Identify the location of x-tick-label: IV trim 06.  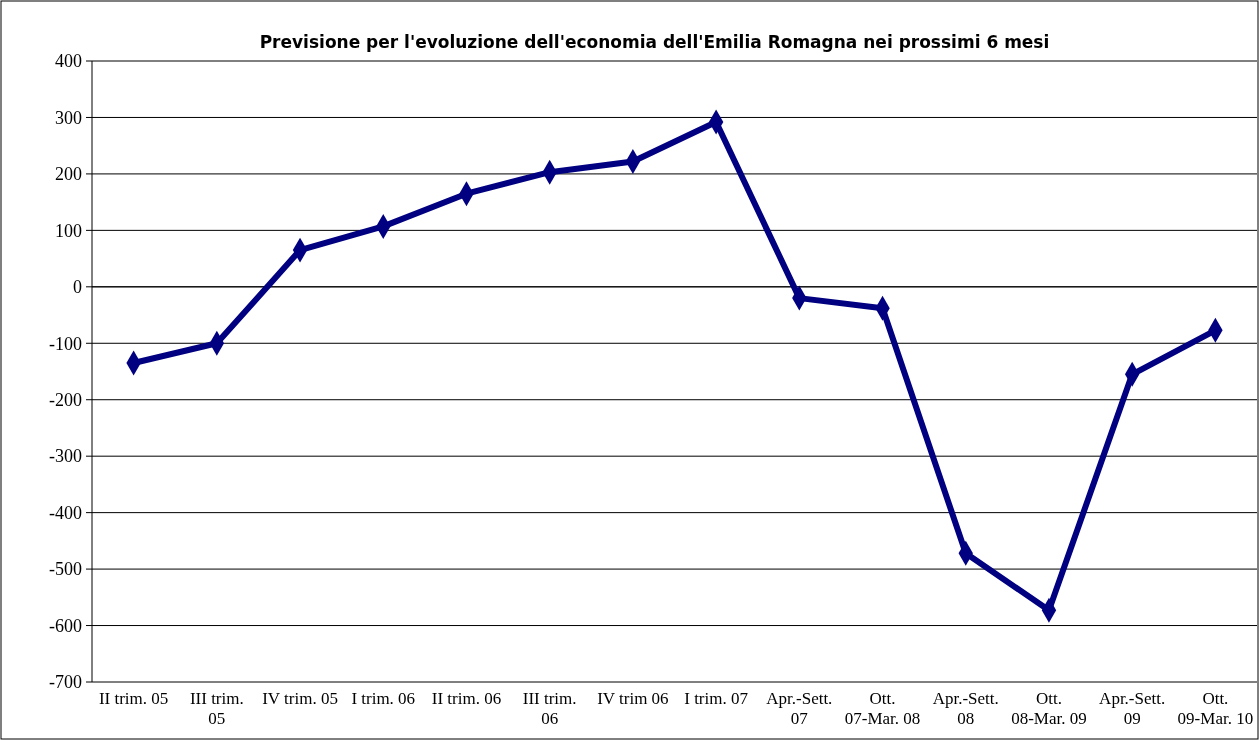
(633, 698).